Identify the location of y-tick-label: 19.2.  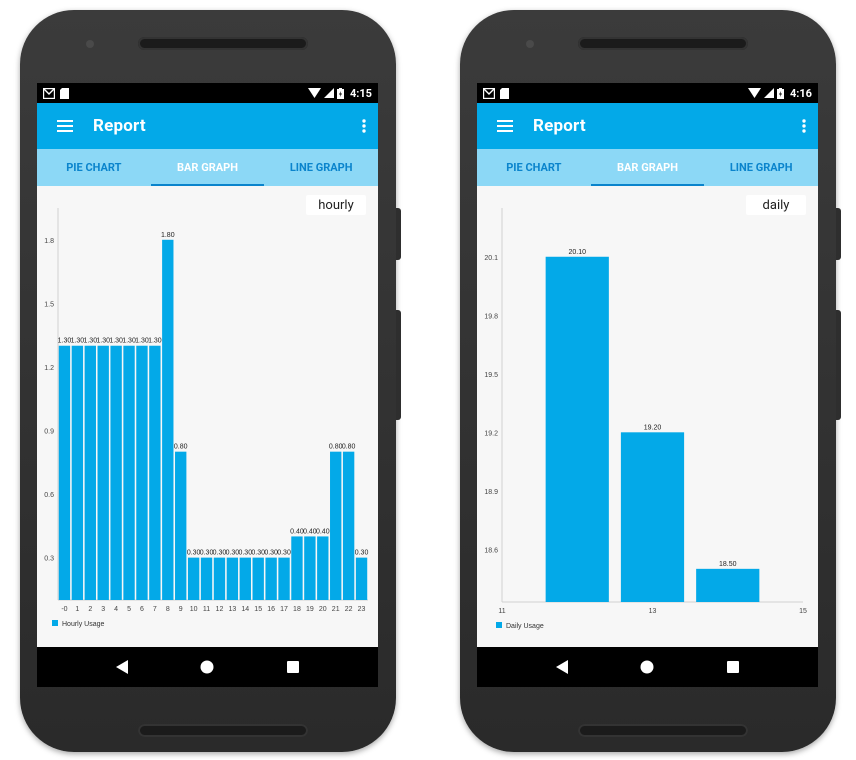
(491, 433).